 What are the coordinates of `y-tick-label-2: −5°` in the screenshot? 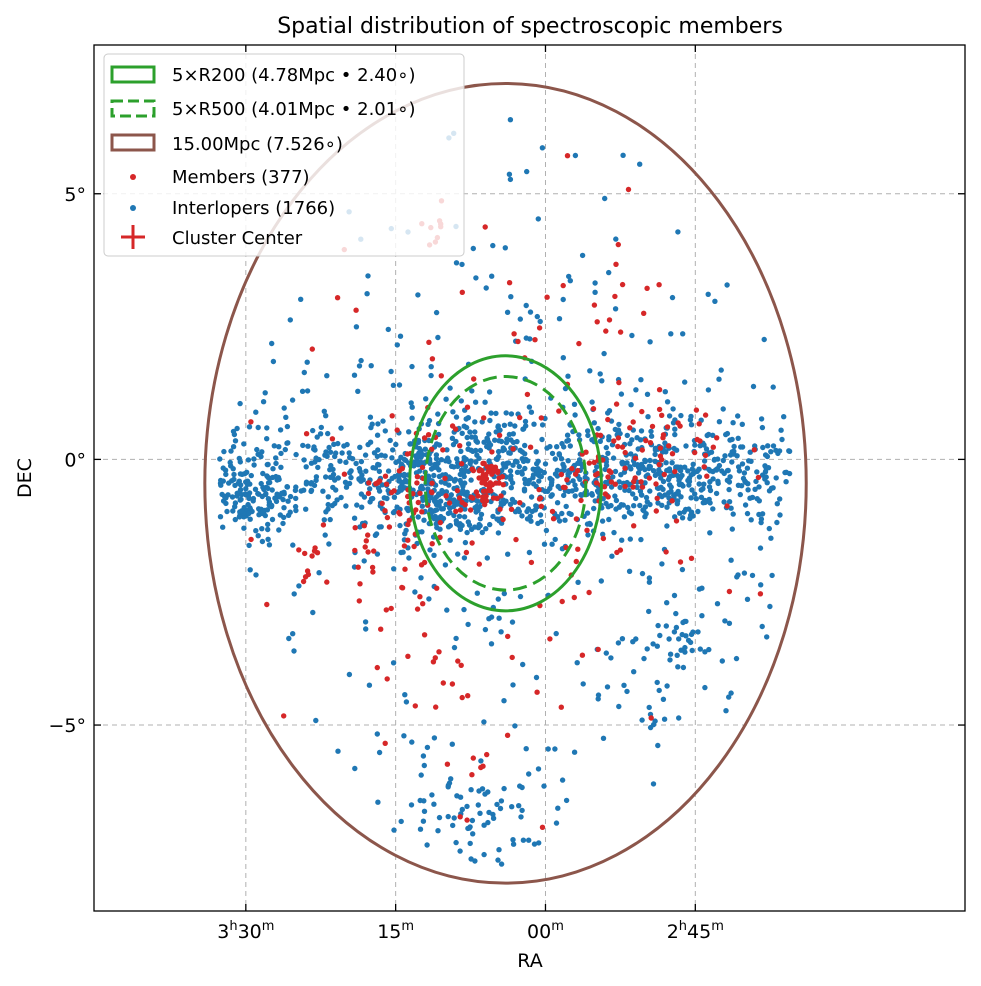 It's located at (67, 726).